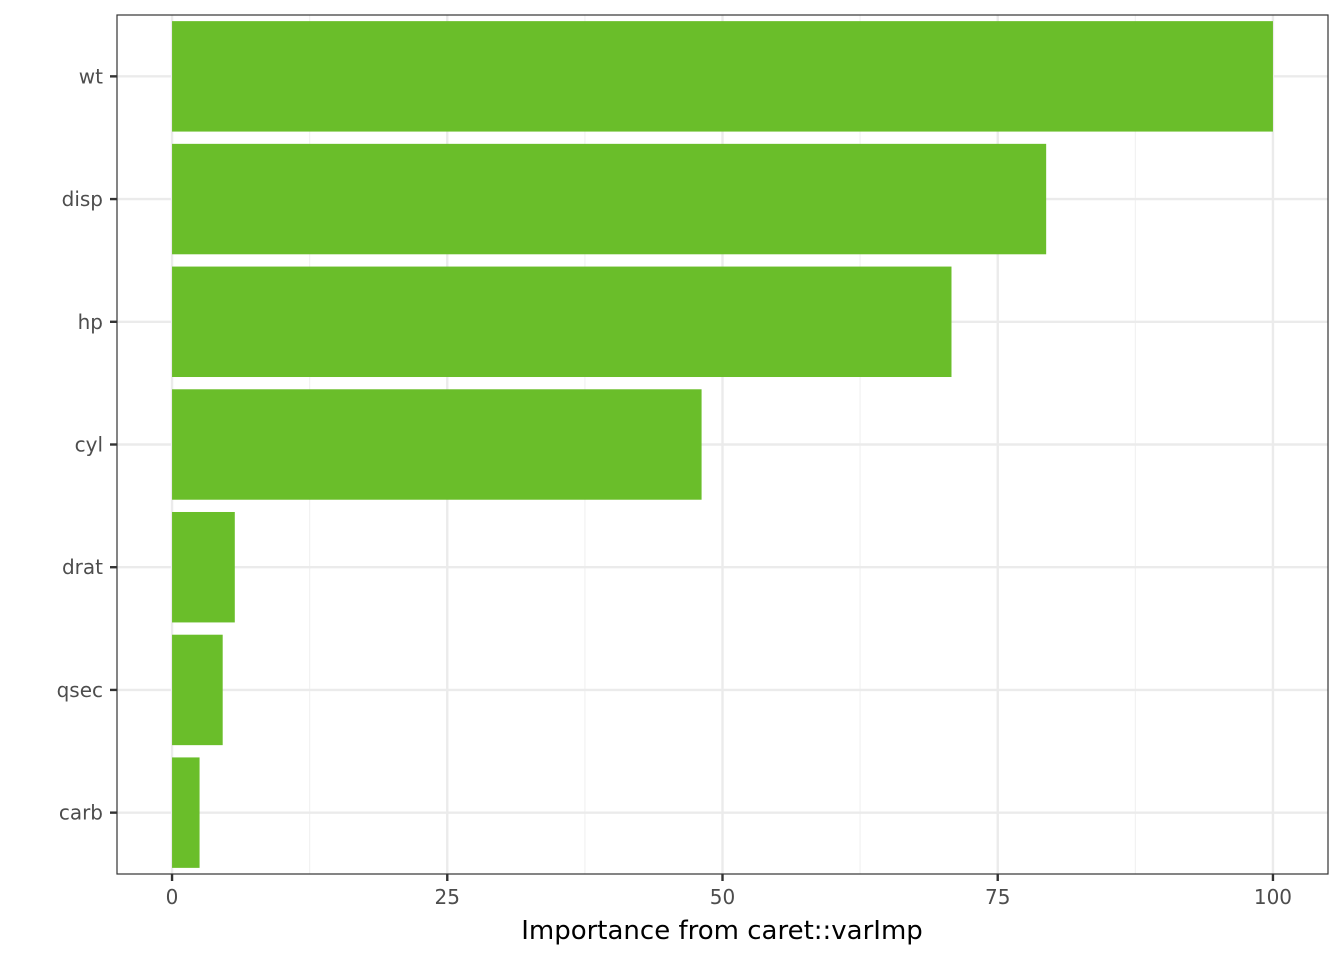 The image size is (1344, 960). Describe the element at coordinates (722, 897) in the screenshot. I see `x-tick-label: 50` at that location.